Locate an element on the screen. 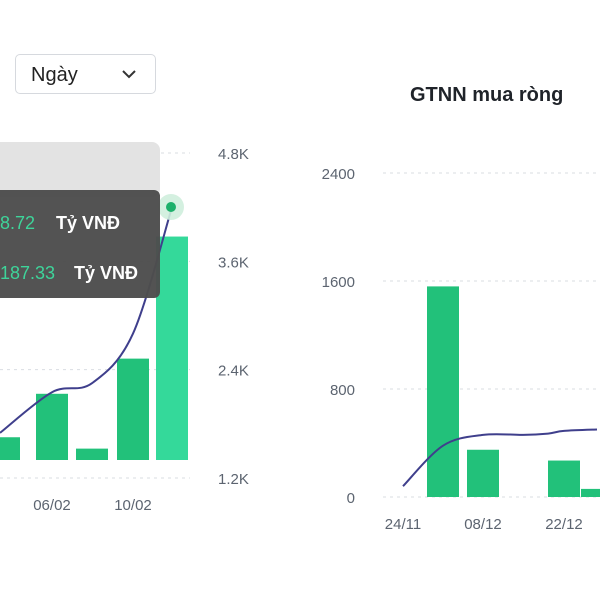 The width and height of the screenshot is (600, 600). x-tick-label: 08/12 is located at coordinates (483, 524).